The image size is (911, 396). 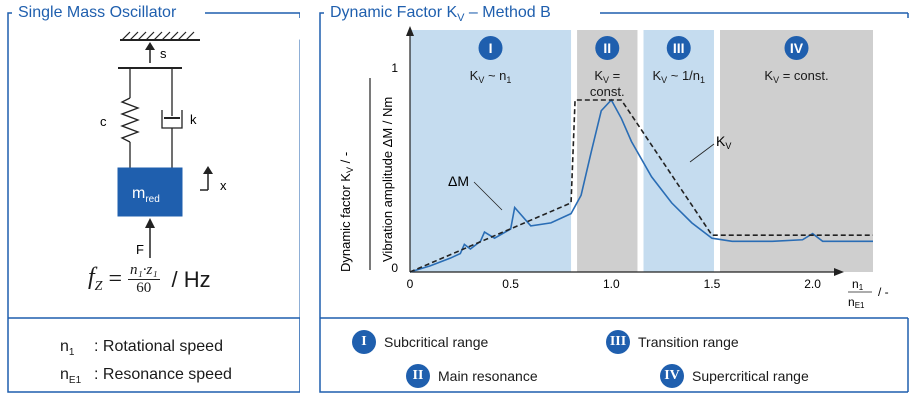 I want to click on formula-lhs-sub: Z, so click(x=98, y=286).